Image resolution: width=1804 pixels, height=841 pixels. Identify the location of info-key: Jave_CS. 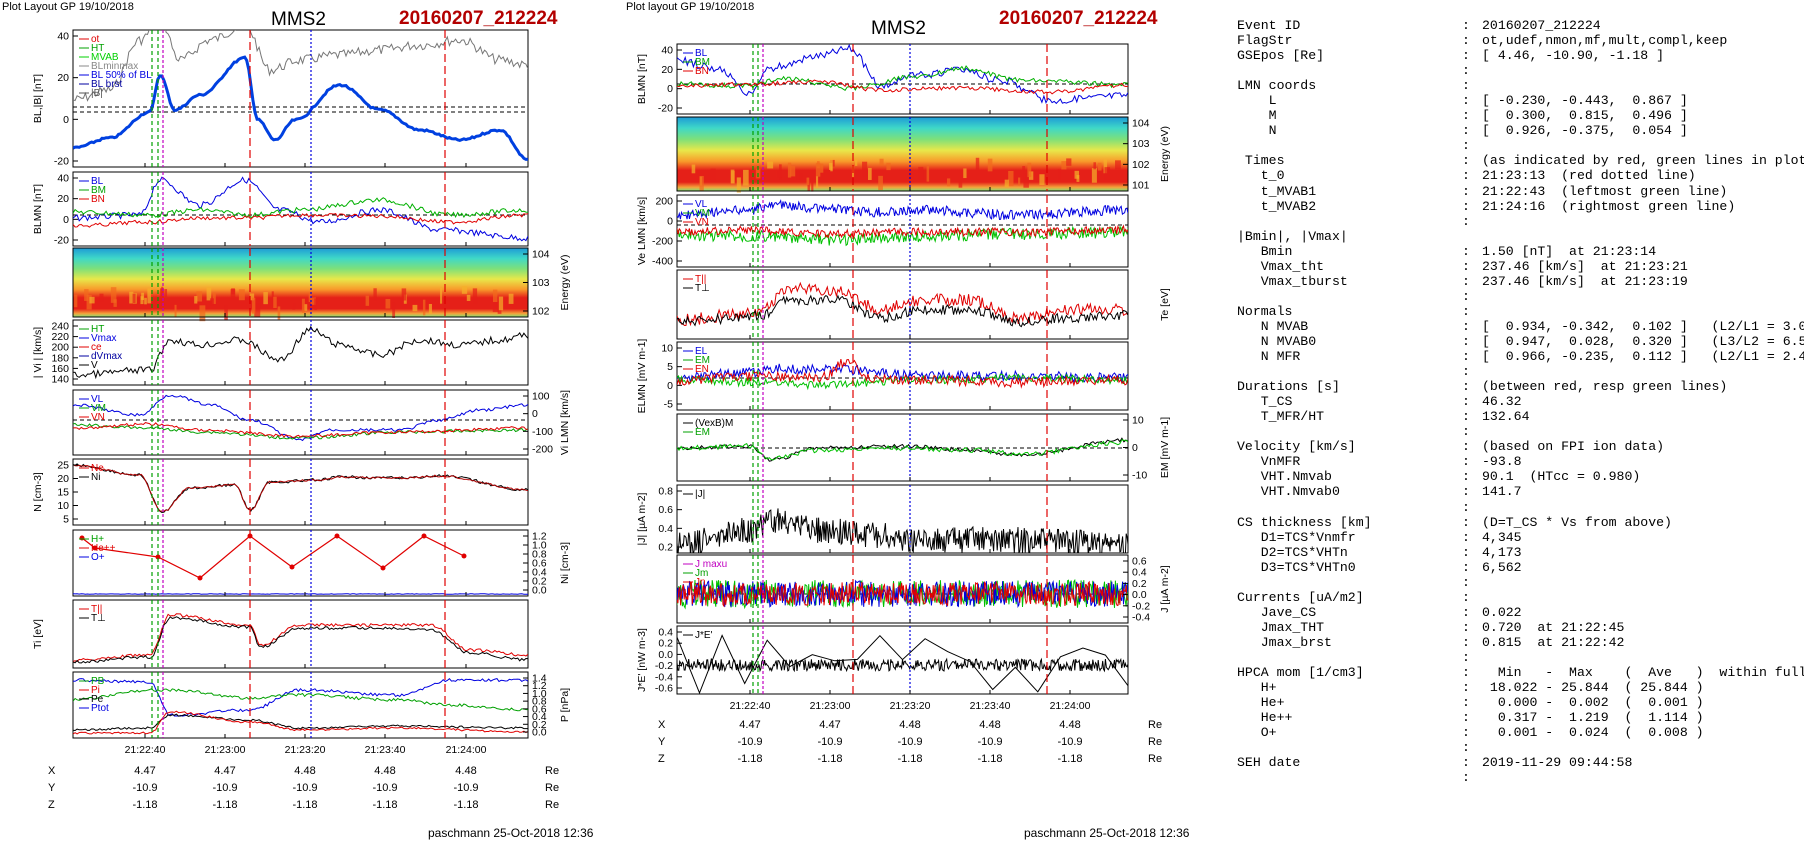
(1277, 612).